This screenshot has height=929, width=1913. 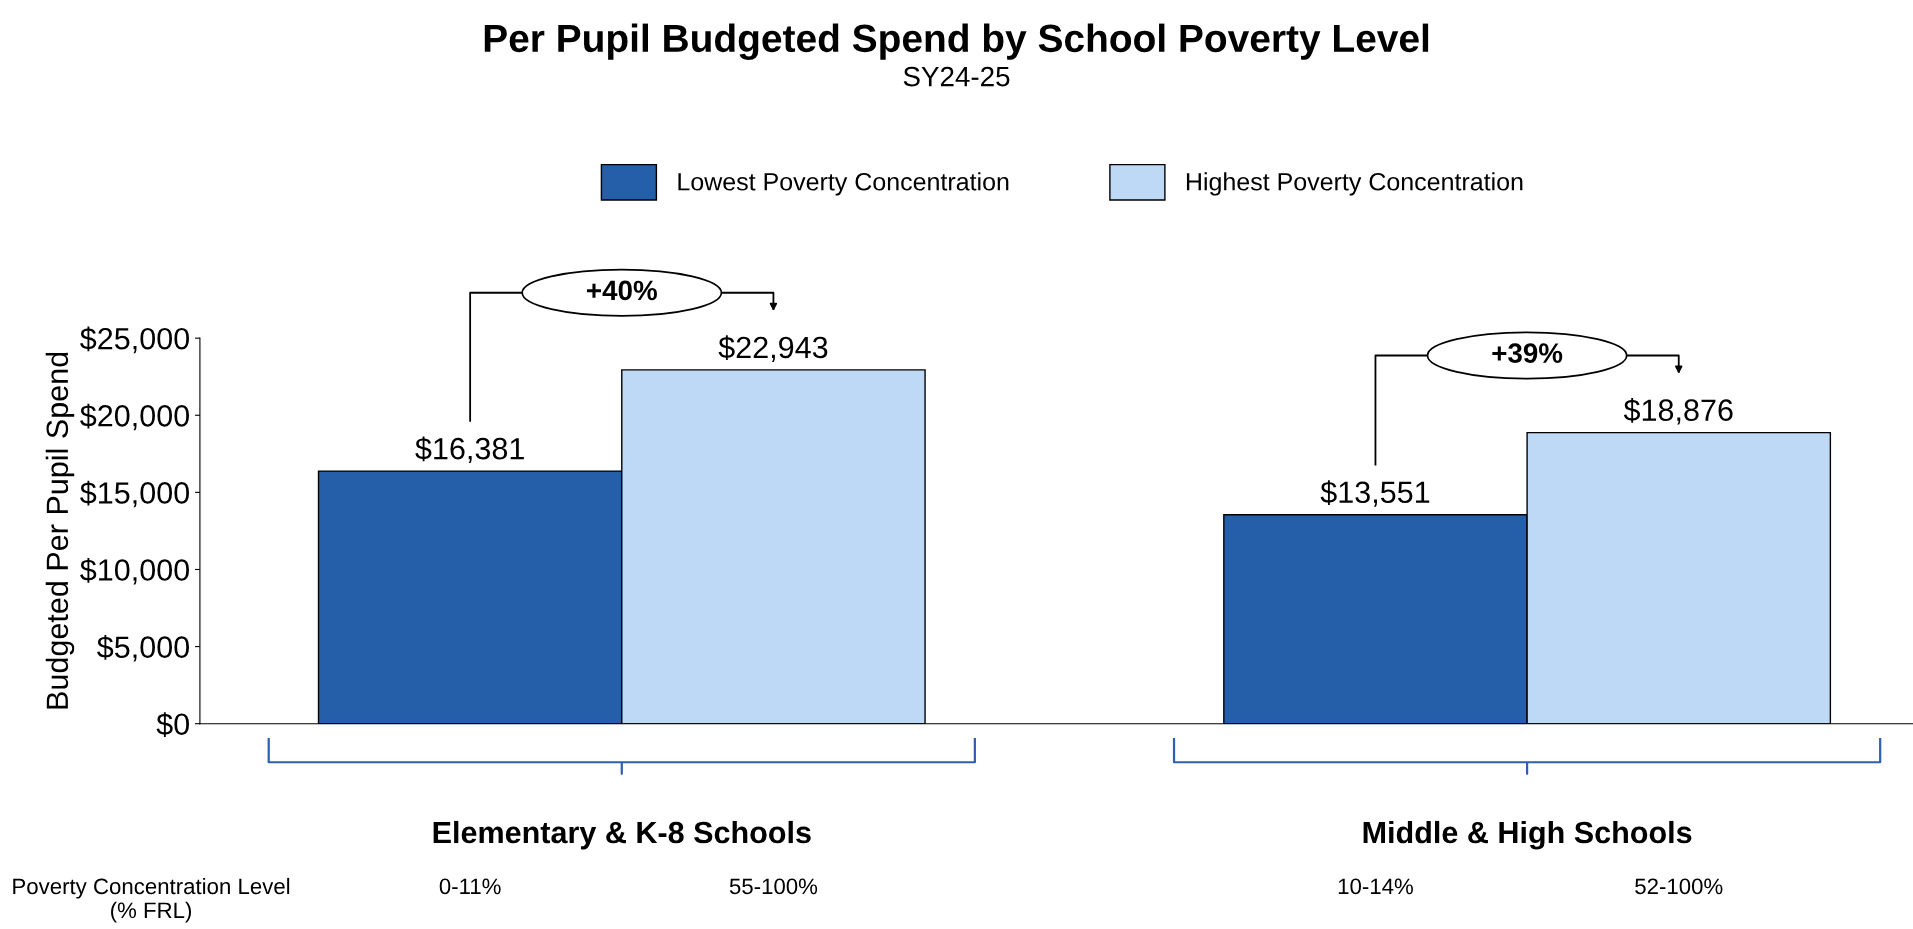 I want to click on chart-title: Per Pupil Budgeted Spend by School Poverty Level, so click(x=956, y=42).